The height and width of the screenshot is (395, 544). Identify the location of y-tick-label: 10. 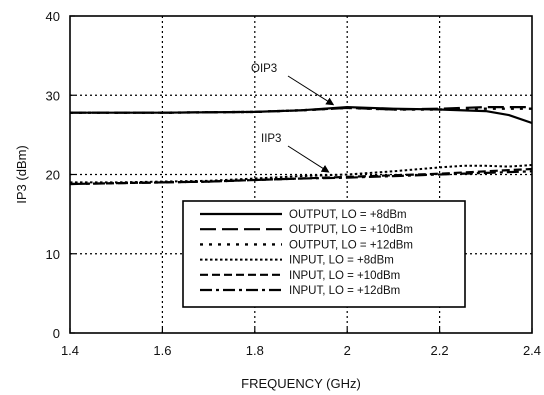
(53, 254).